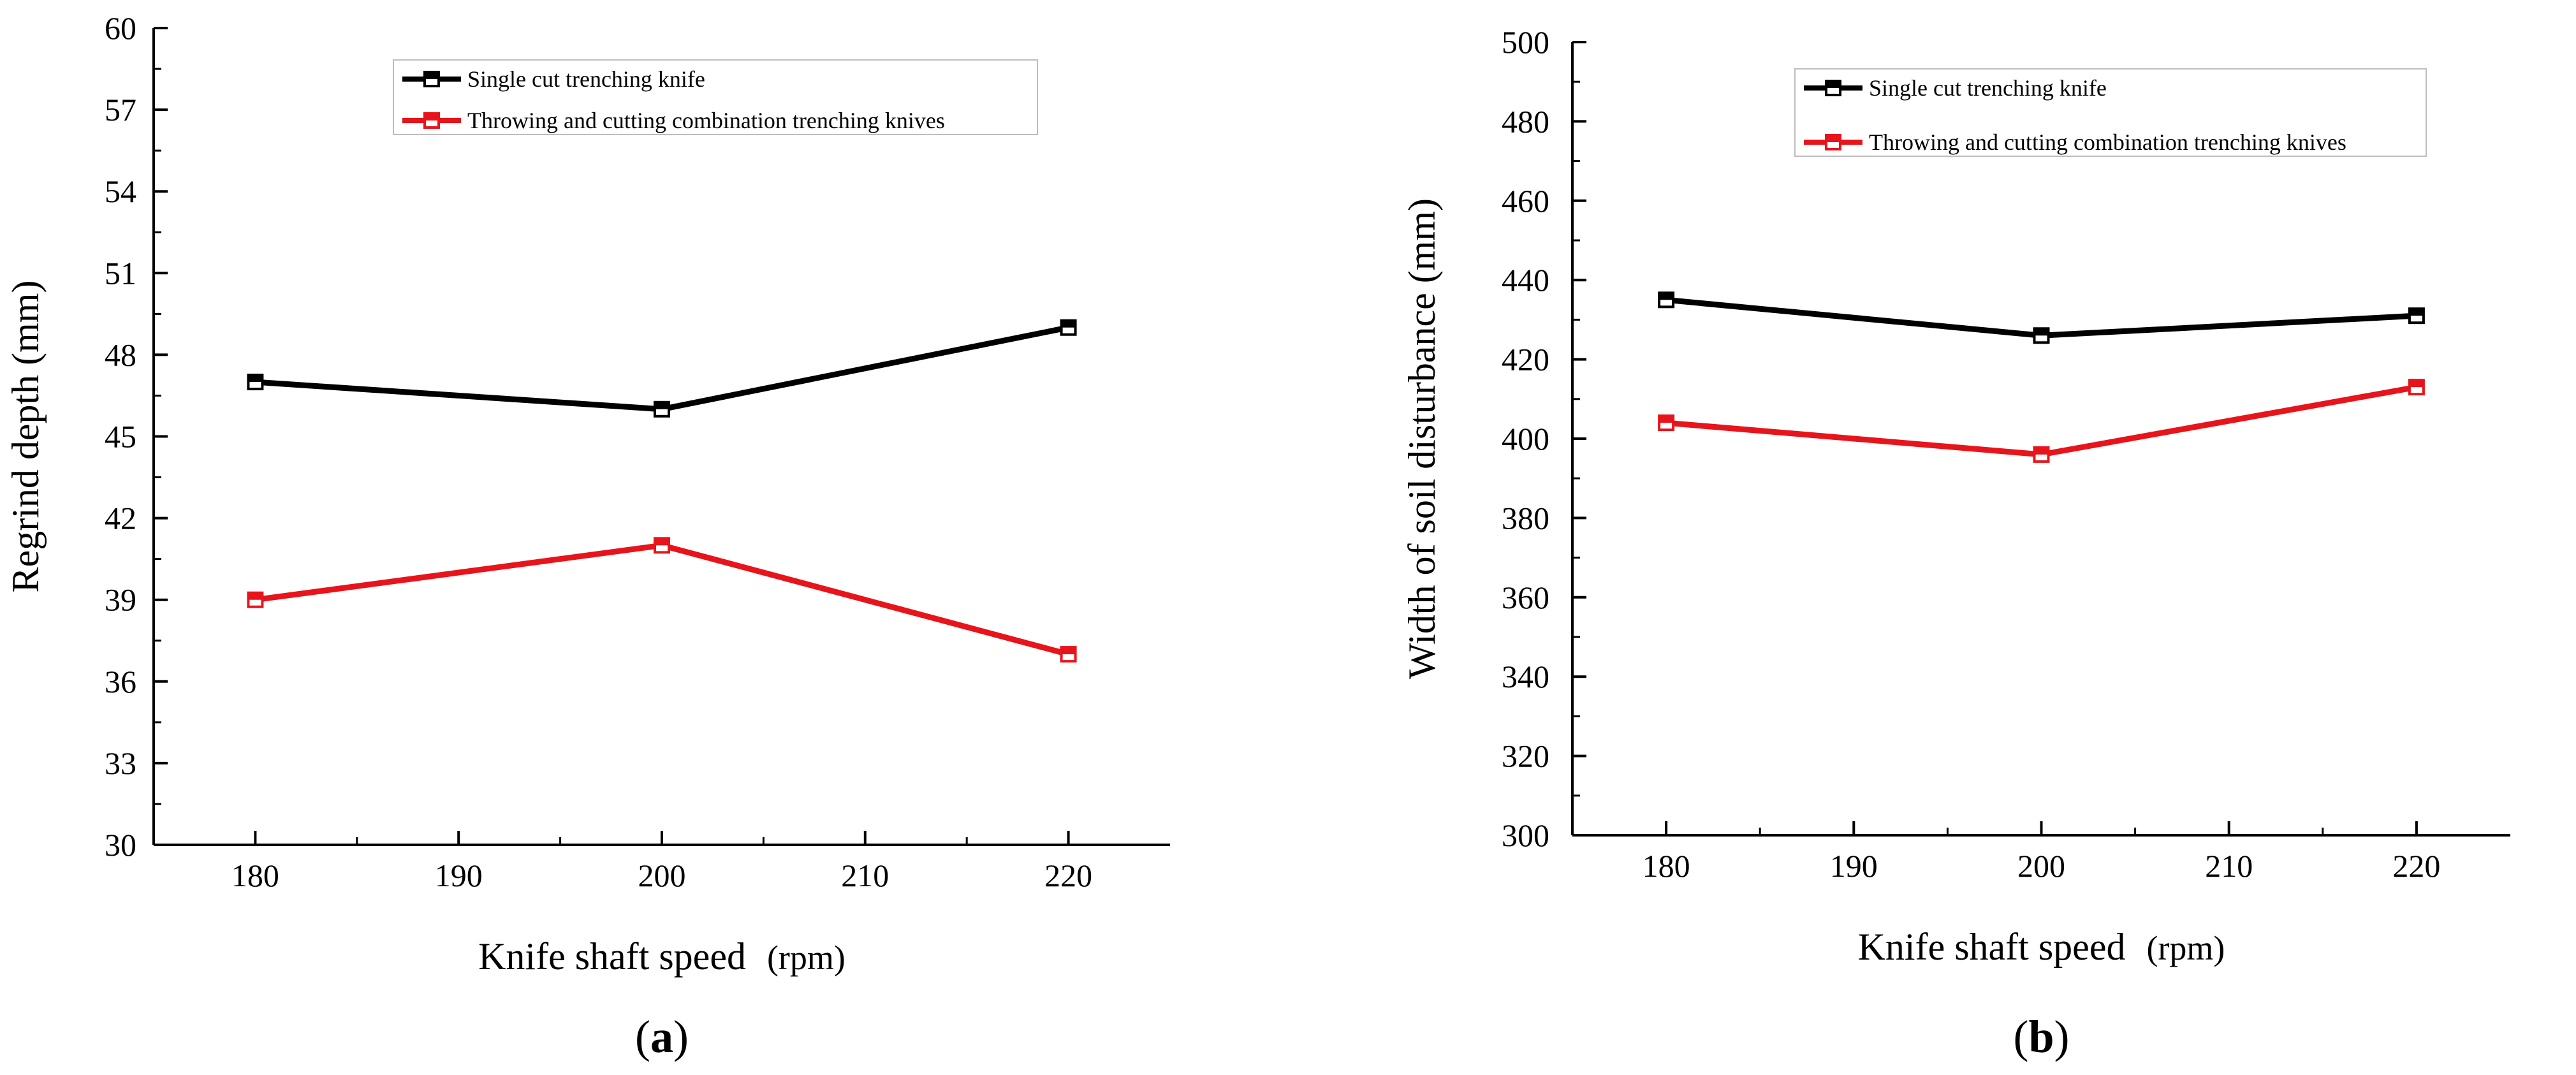 Image resolution: width=2576 pixels, height=1075 pixels. What do you see at coordinates (1525, 518) in the screenshot?
I see `y-tick-label: 380` at bounding box center [1525, 518].